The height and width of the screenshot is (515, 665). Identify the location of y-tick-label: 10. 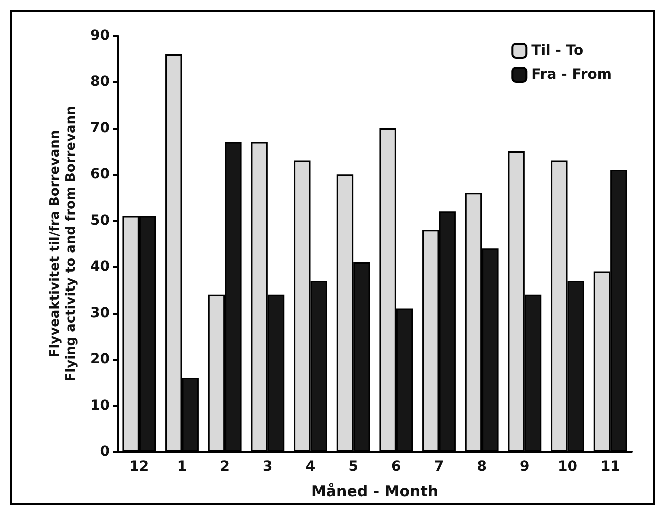
(100, 406).